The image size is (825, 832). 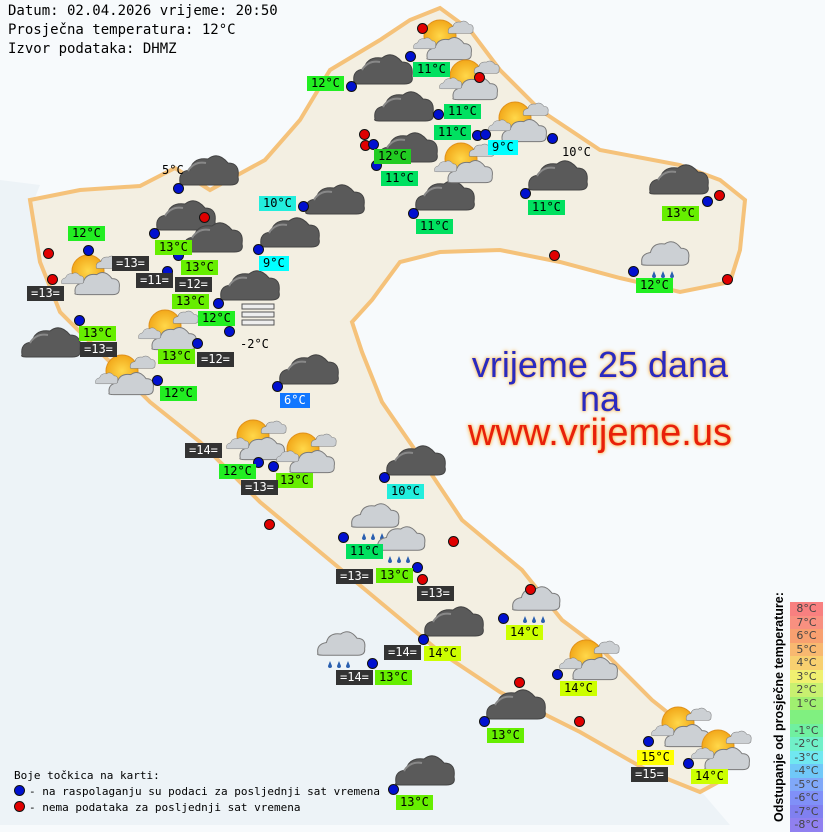 I want to click on scale-step: -1°C, so click(x=806, y=730).